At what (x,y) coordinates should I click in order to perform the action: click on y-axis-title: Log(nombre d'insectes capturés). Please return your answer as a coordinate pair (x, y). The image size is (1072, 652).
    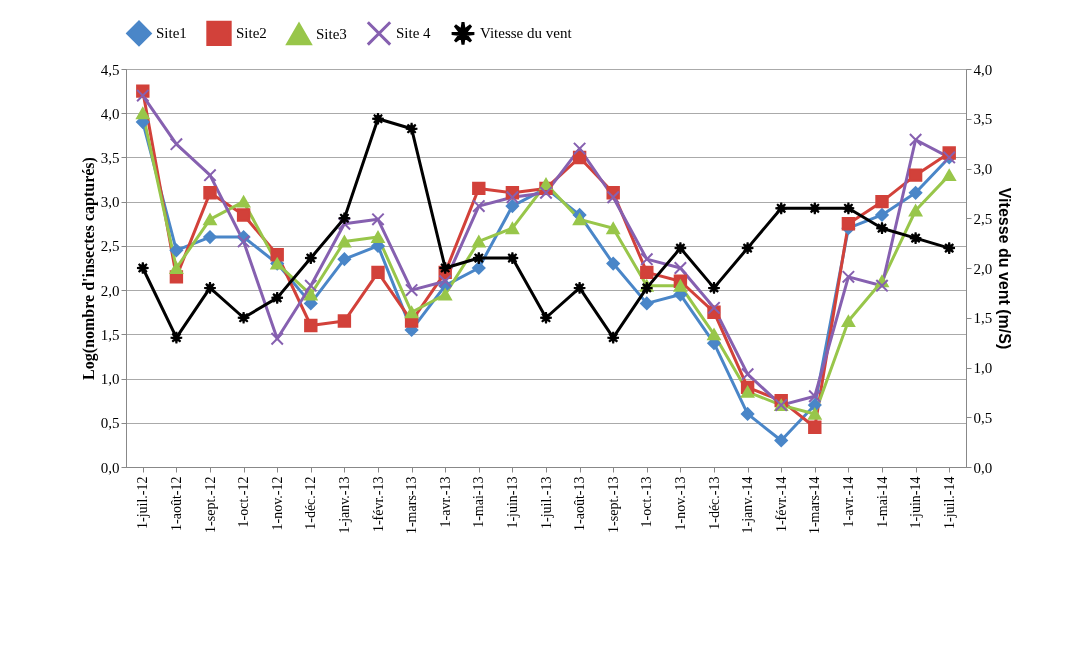
    Looking at the image, I should click on (88, 268).